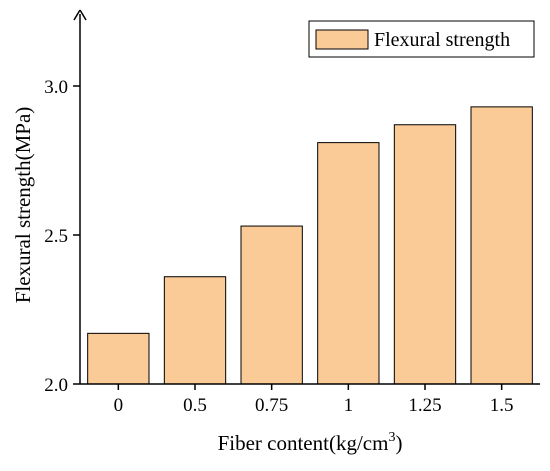 The height and width of the screenshot is (471, 550). Describe the element at coordinates (195, 330) in the screenshot. I see `bar-0.5` at that location.